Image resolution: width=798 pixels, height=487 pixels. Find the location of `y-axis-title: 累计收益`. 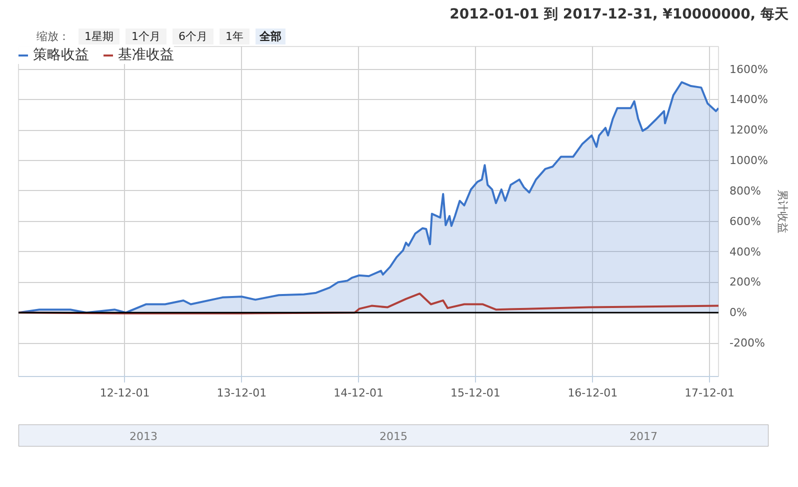

y-axis-title: 累计收益 is located at coordinates (782, 212).